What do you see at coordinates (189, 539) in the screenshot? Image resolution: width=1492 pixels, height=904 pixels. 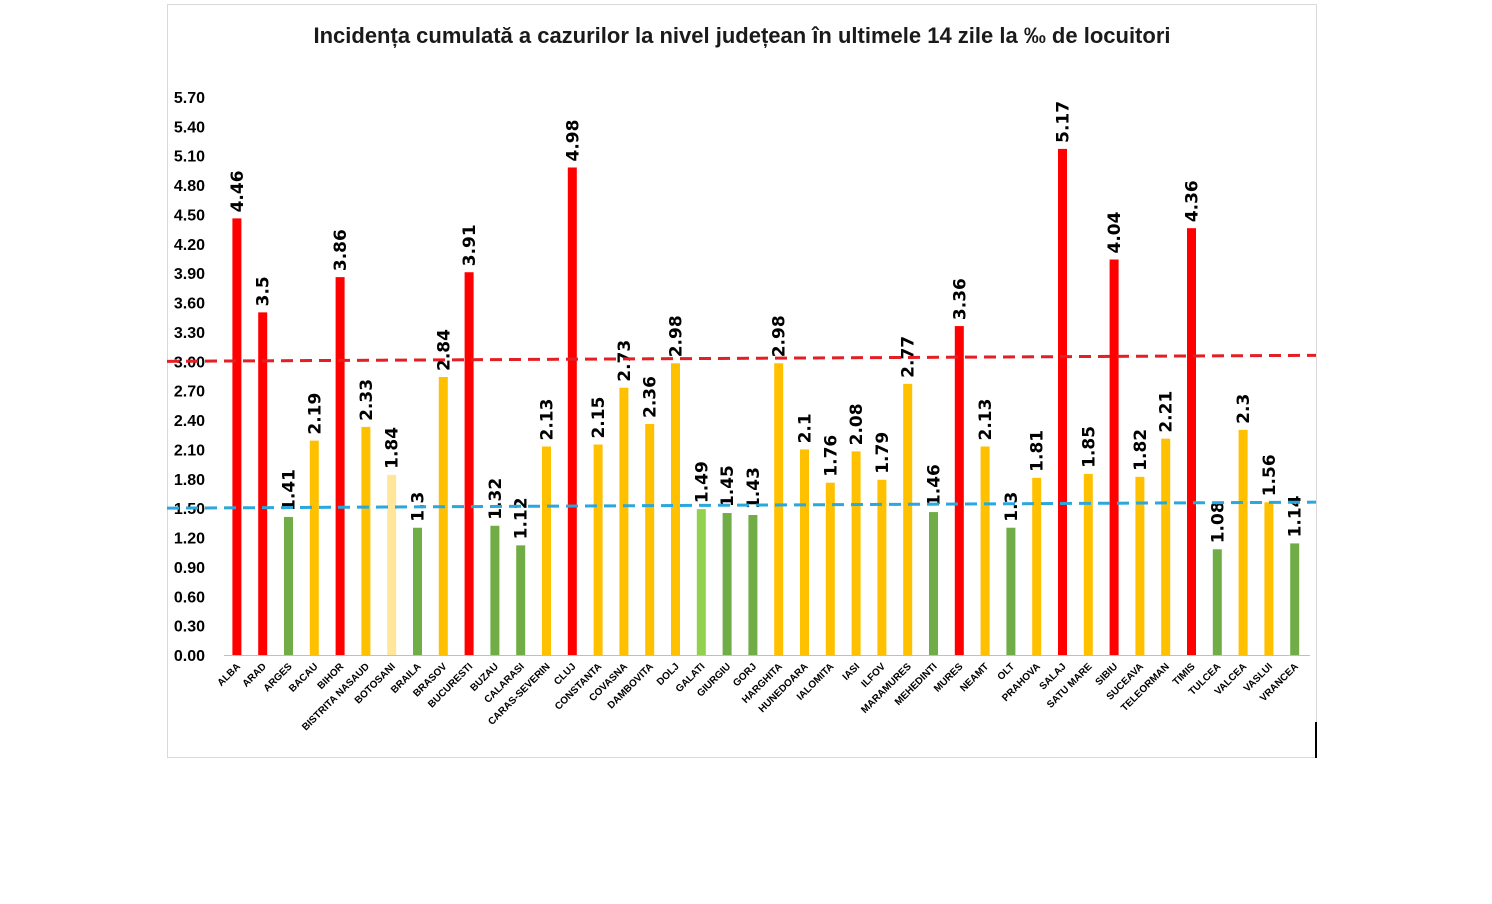 I see `y-tick-label: 1.20` at bounding box center [189, 539].